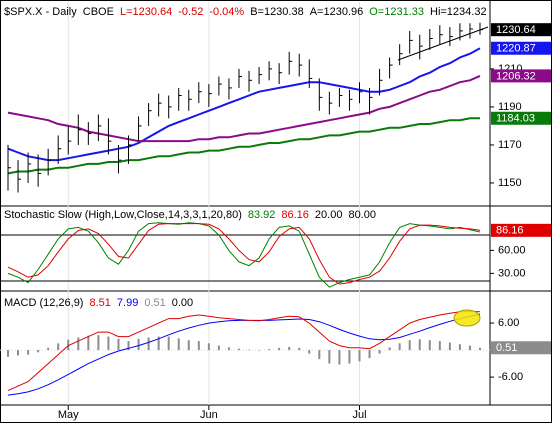 The image size is (552, 423). Describe the element at coordinates (510, 145) in the screenshot. I see `y-tick-label: 1170` at that location.